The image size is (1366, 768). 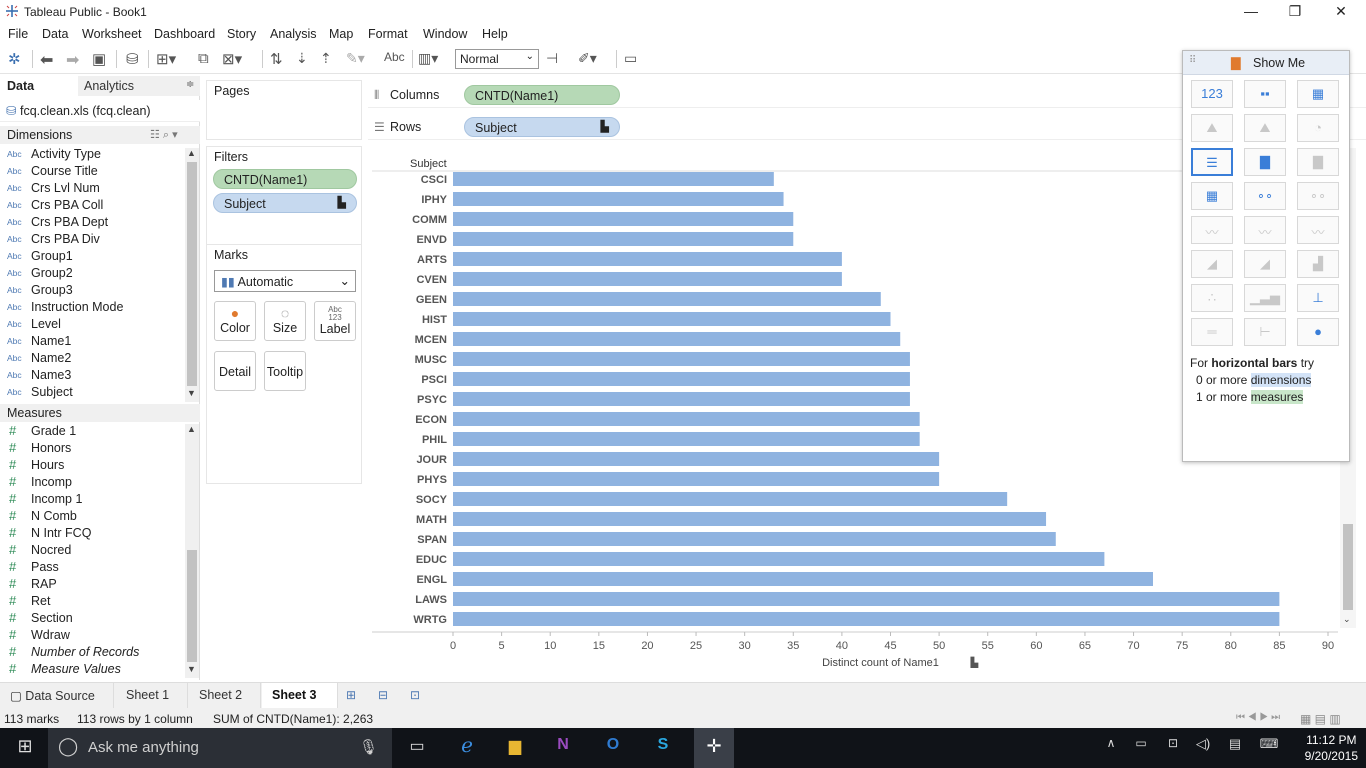 I want to click on view-options-icon: ☷ ⌕ ▾, so click(x=164, y=135).